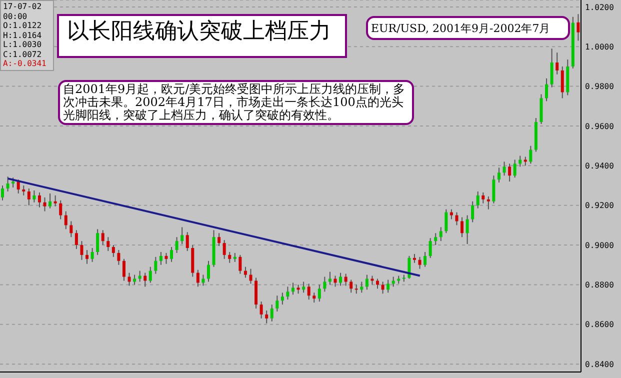  Describe the element at coordinates (599, 205) in the screenshot. I see `y-tick-label: 0.9200` at that location.